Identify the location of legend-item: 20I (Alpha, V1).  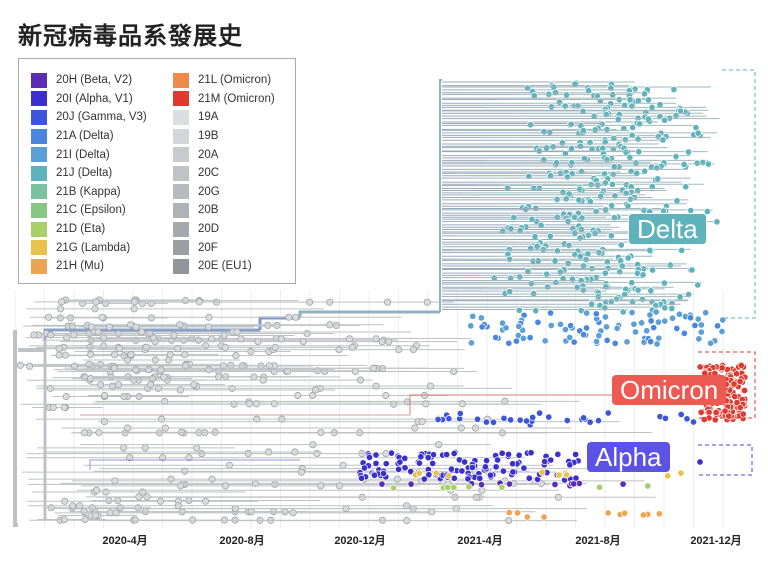
(89, 99).